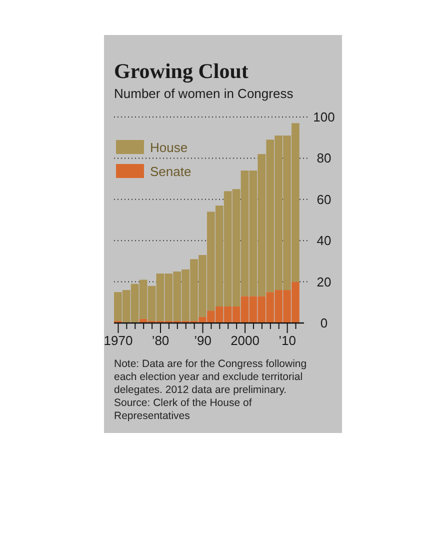 This screenshot has width=442, height=536. Describe the element at coordinates (245, 340) in the screenshot. I see `x-tick-label: 2000` at that location.